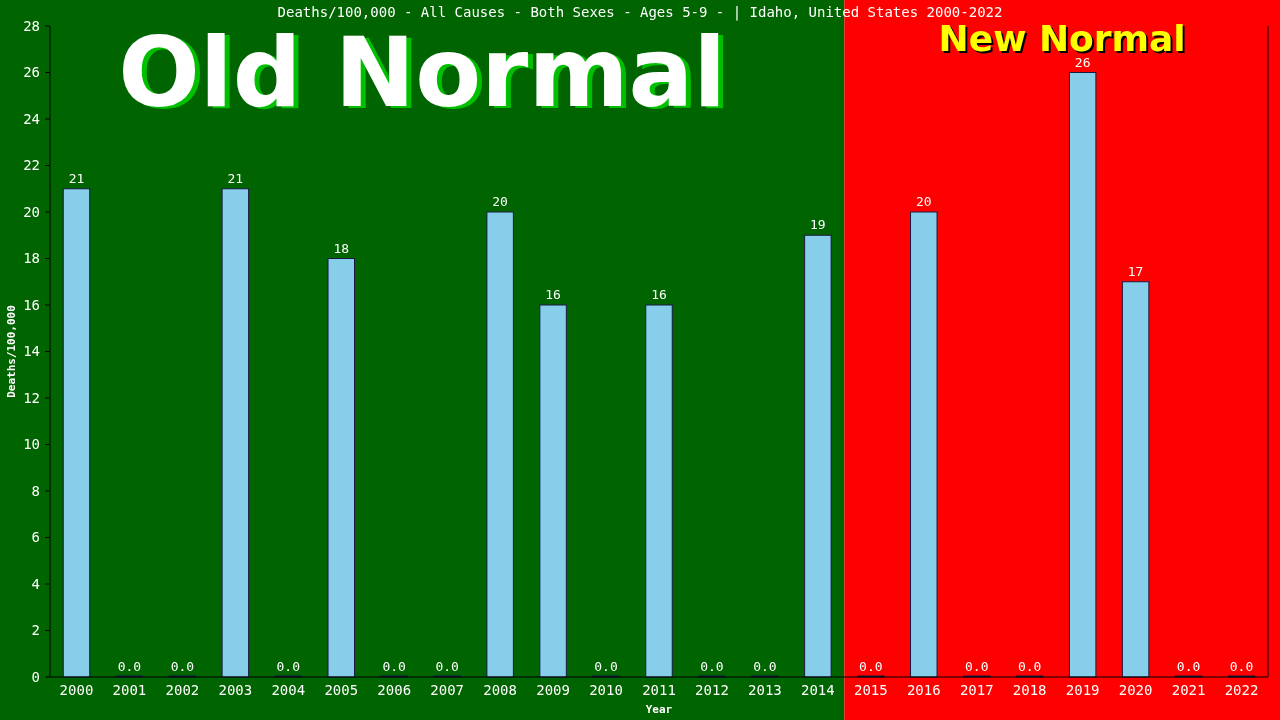 The image size is (1280, 720). What do you see at coordinates (11, 351) in the screenshot?
I see `y-axis-title: Deaths/100,000` at bounding box center [11, 351].